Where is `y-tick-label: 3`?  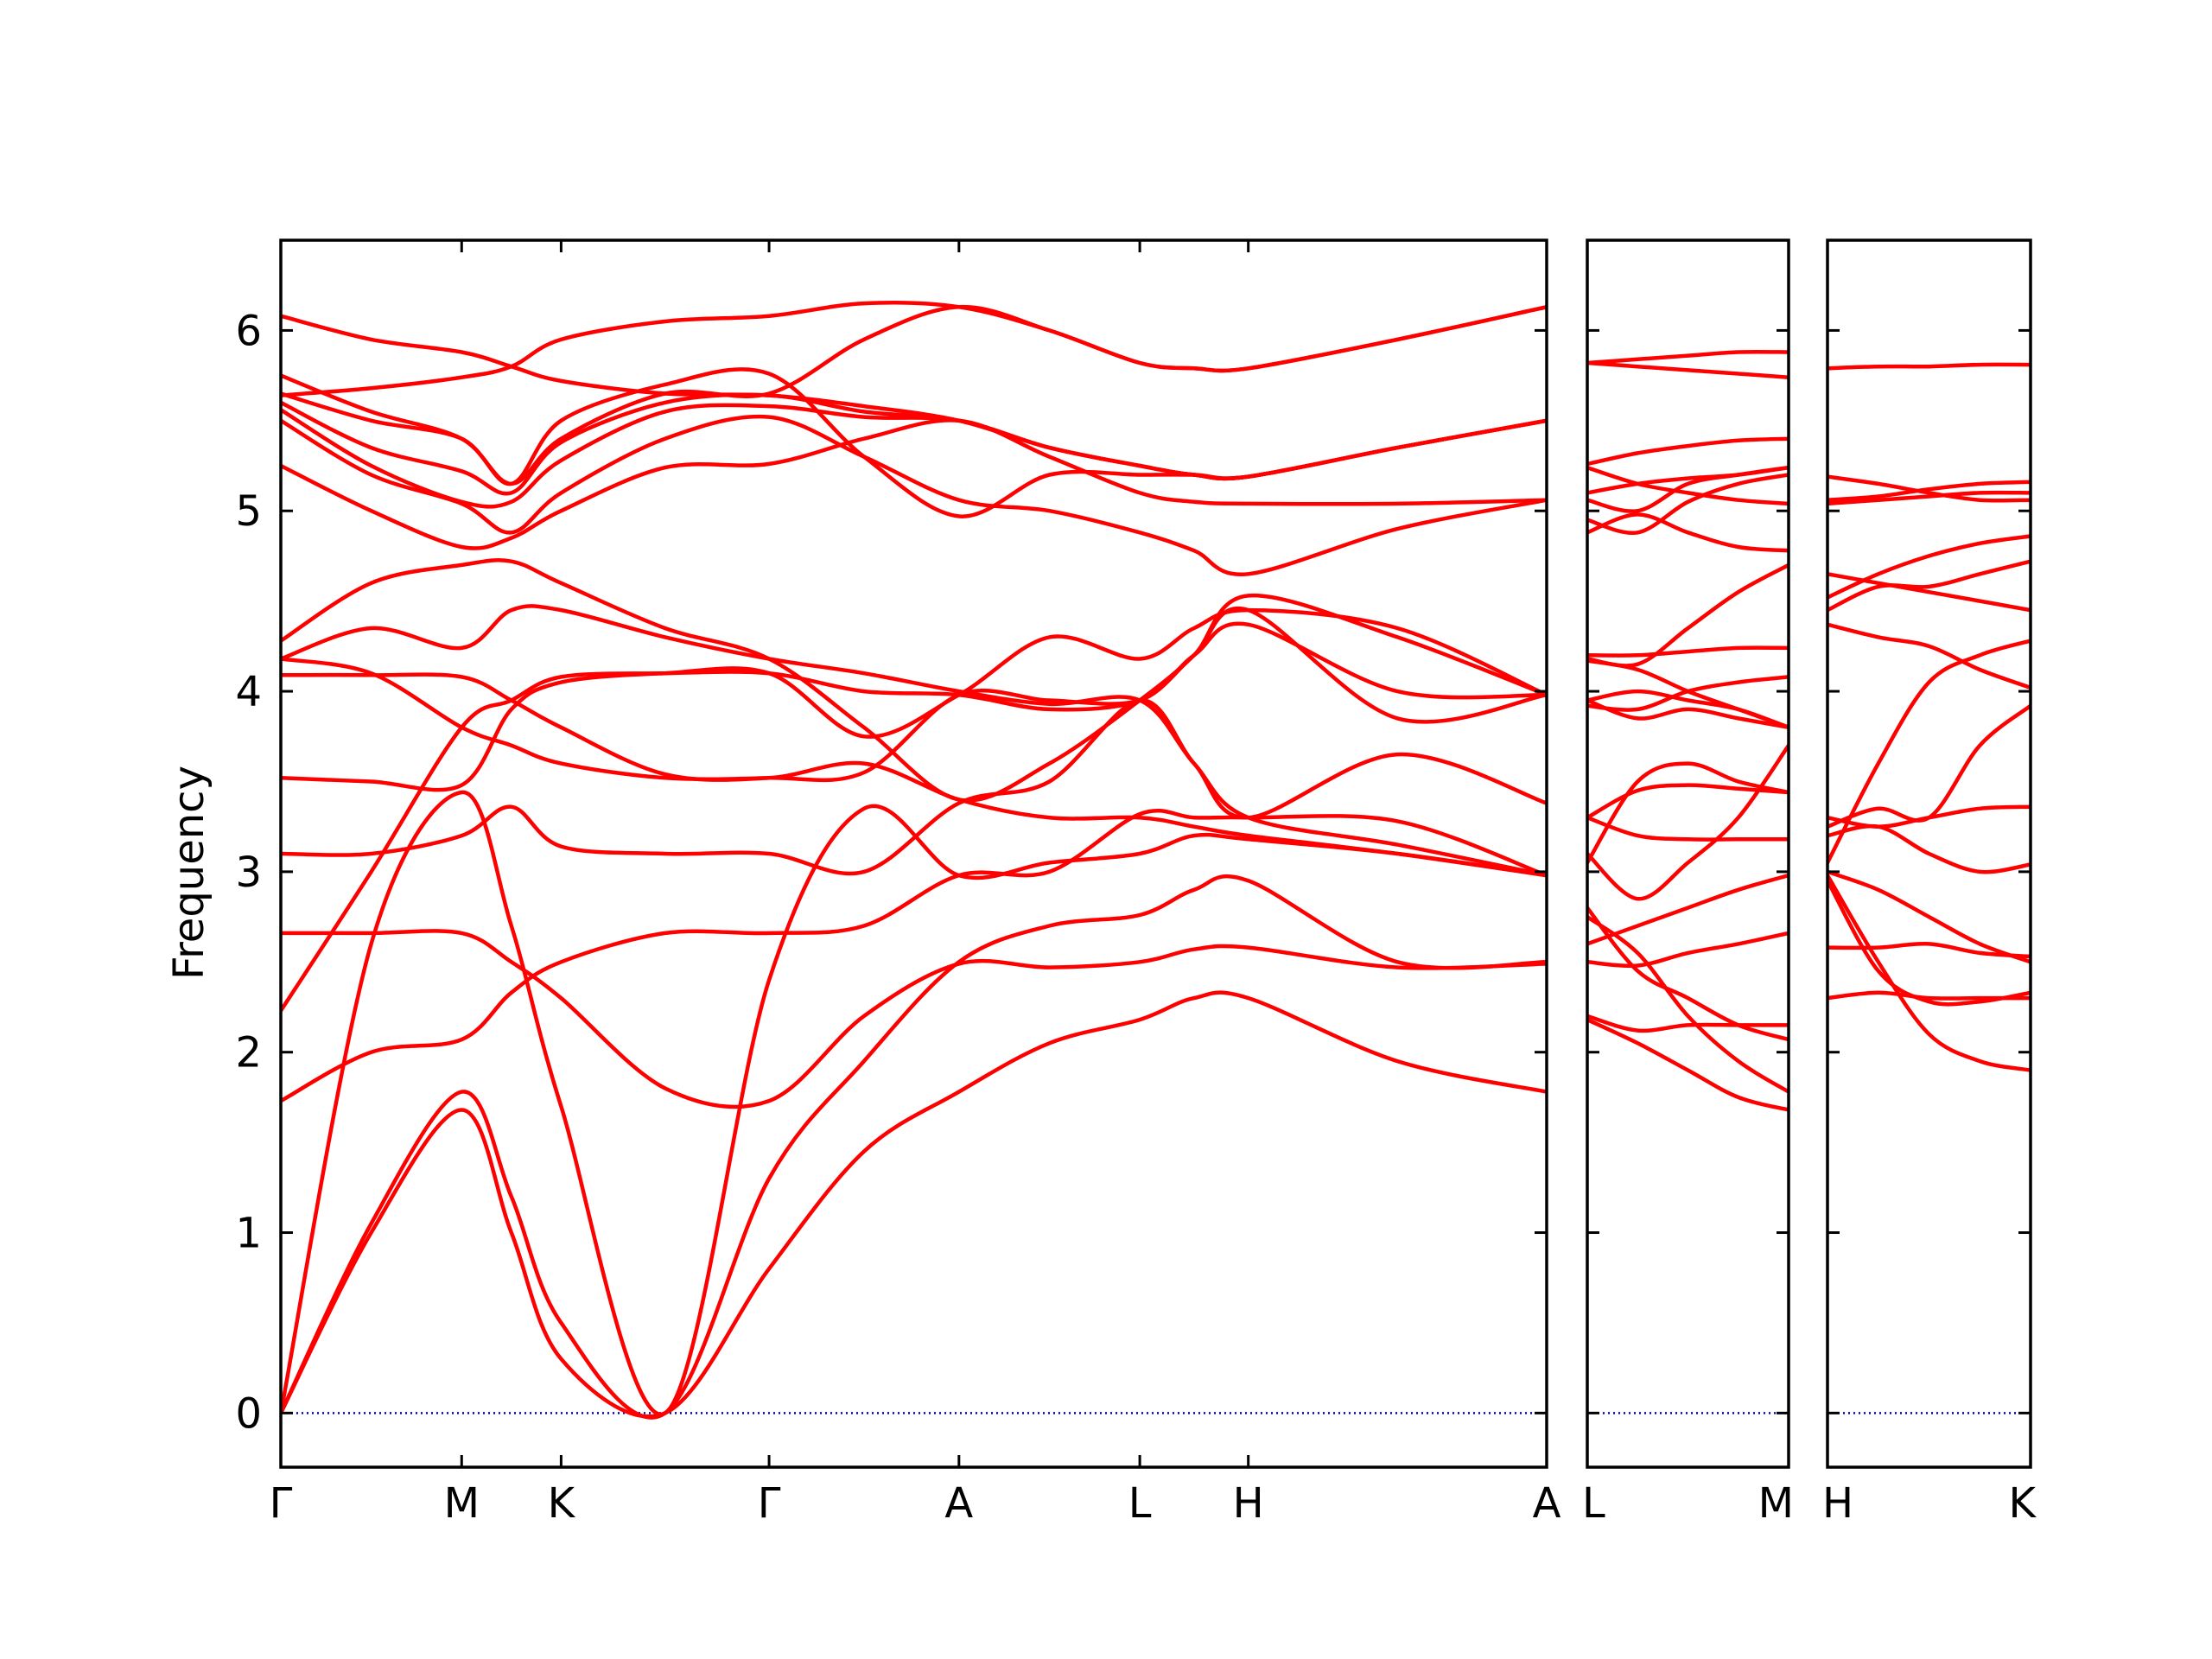 y-tick-label: 3 is located at coordinates (248, 873).